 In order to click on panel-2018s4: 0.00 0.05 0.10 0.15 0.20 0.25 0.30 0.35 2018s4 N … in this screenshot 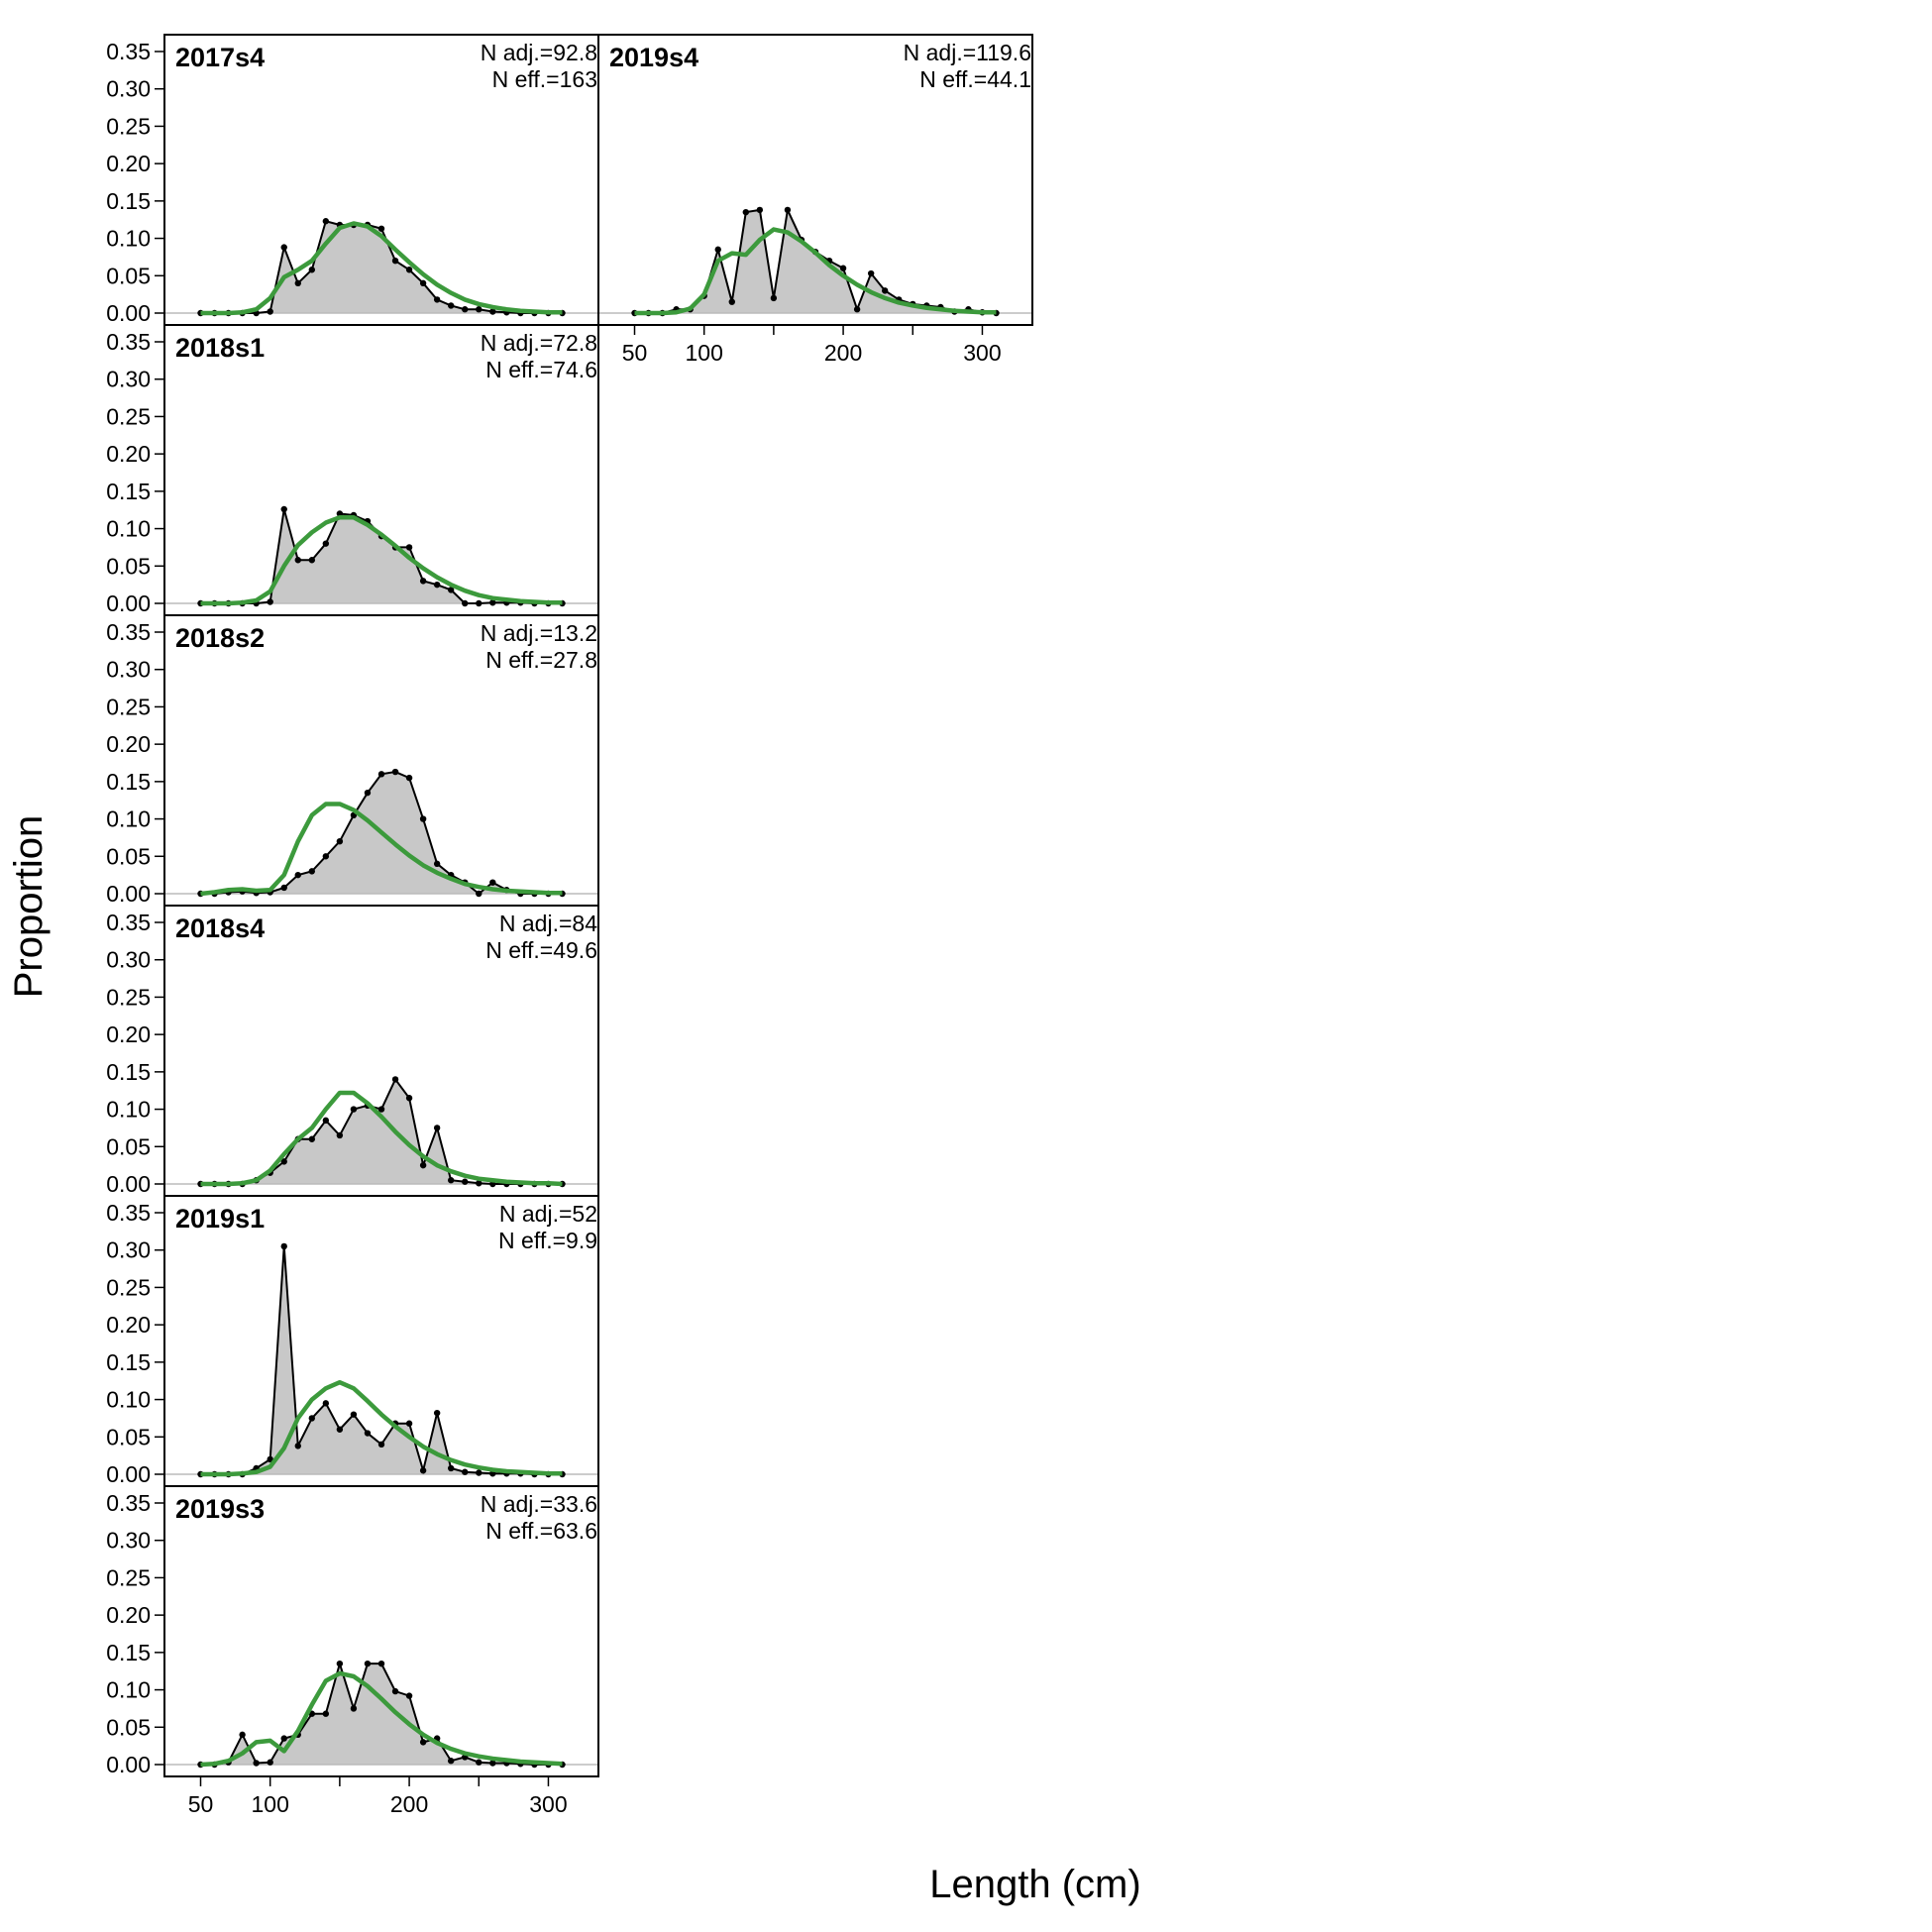, I will do `click(352, 1051)`.